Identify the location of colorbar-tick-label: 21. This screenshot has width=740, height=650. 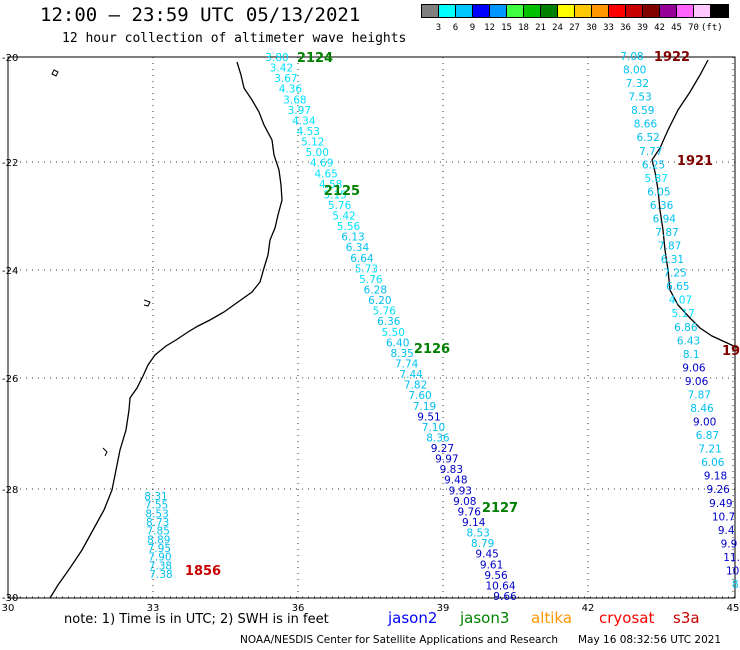
(540, 28).